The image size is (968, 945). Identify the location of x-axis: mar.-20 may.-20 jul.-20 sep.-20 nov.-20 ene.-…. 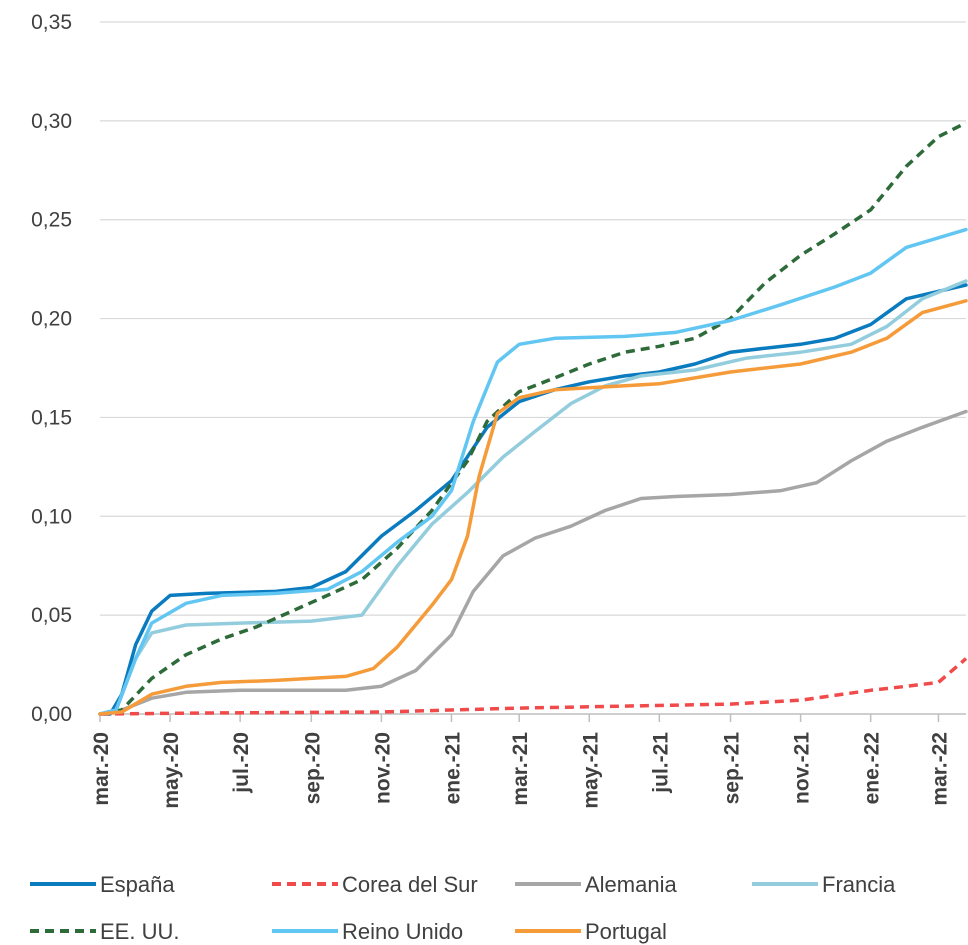
(528, 761).